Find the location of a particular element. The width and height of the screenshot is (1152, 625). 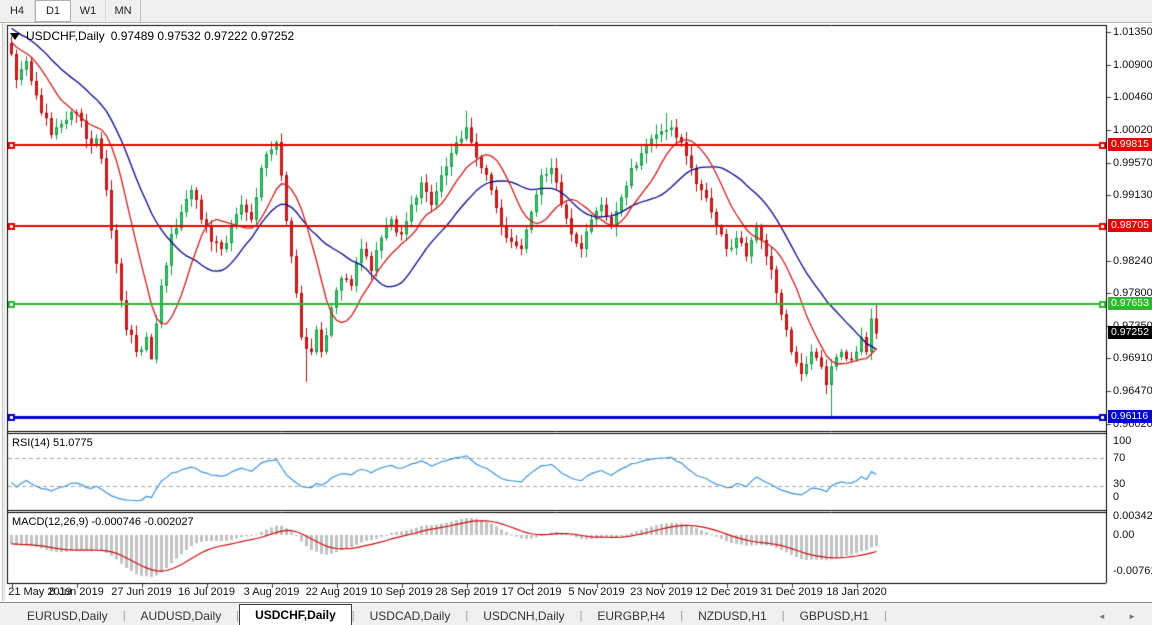

price-axis-label: 0.99130 is located at coordinates (1132, 195).